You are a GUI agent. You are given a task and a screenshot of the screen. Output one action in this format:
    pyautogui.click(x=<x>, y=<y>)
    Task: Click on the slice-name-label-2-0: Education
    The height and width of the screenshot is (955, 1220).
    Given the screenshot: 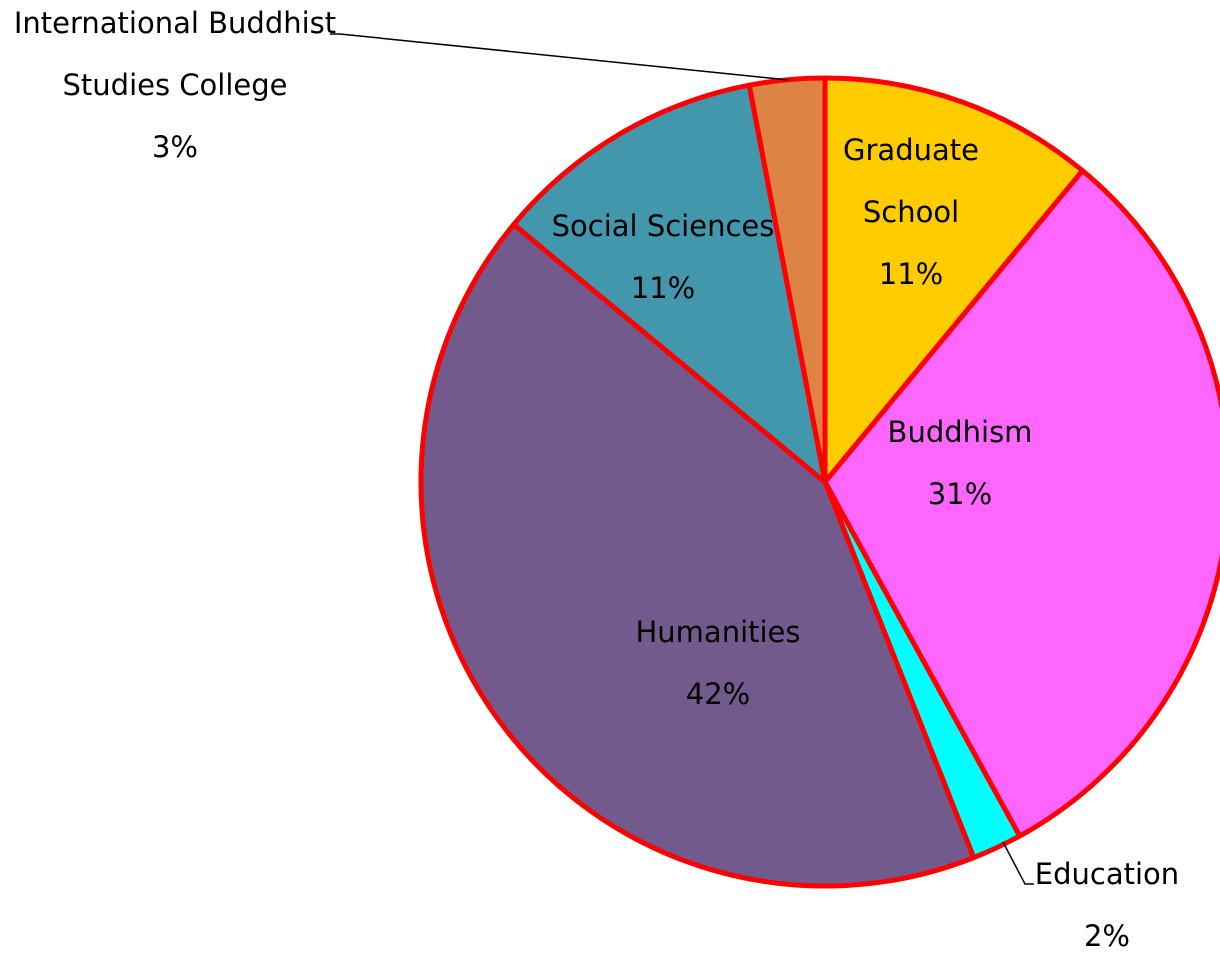 What is the action you would take?
    pyautogui.click(x=1107, y=874)
    